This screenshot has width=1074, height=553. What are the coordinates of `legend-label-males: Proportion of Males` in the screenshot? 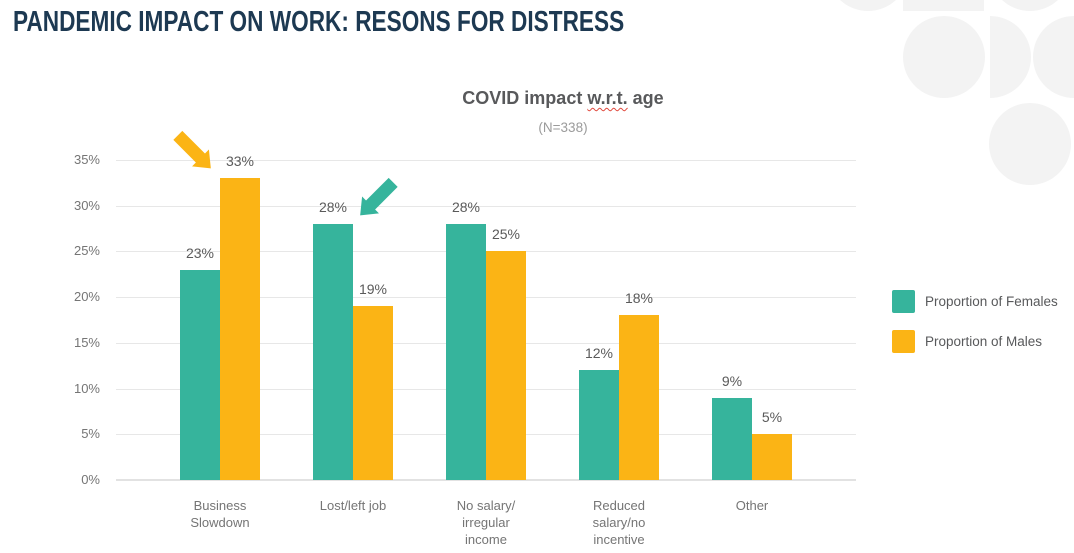 It's located at (984, 341).